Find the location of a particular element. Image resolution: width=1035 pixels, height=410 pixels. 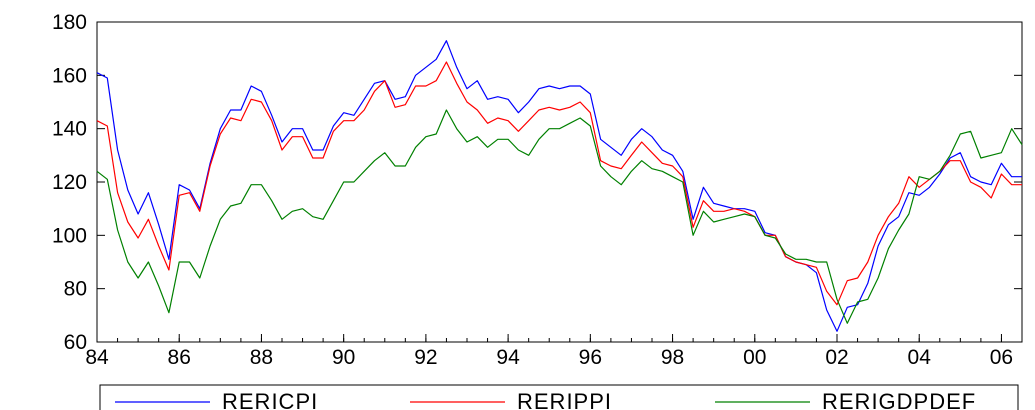

legend-box is located at coordinates (559, 397).